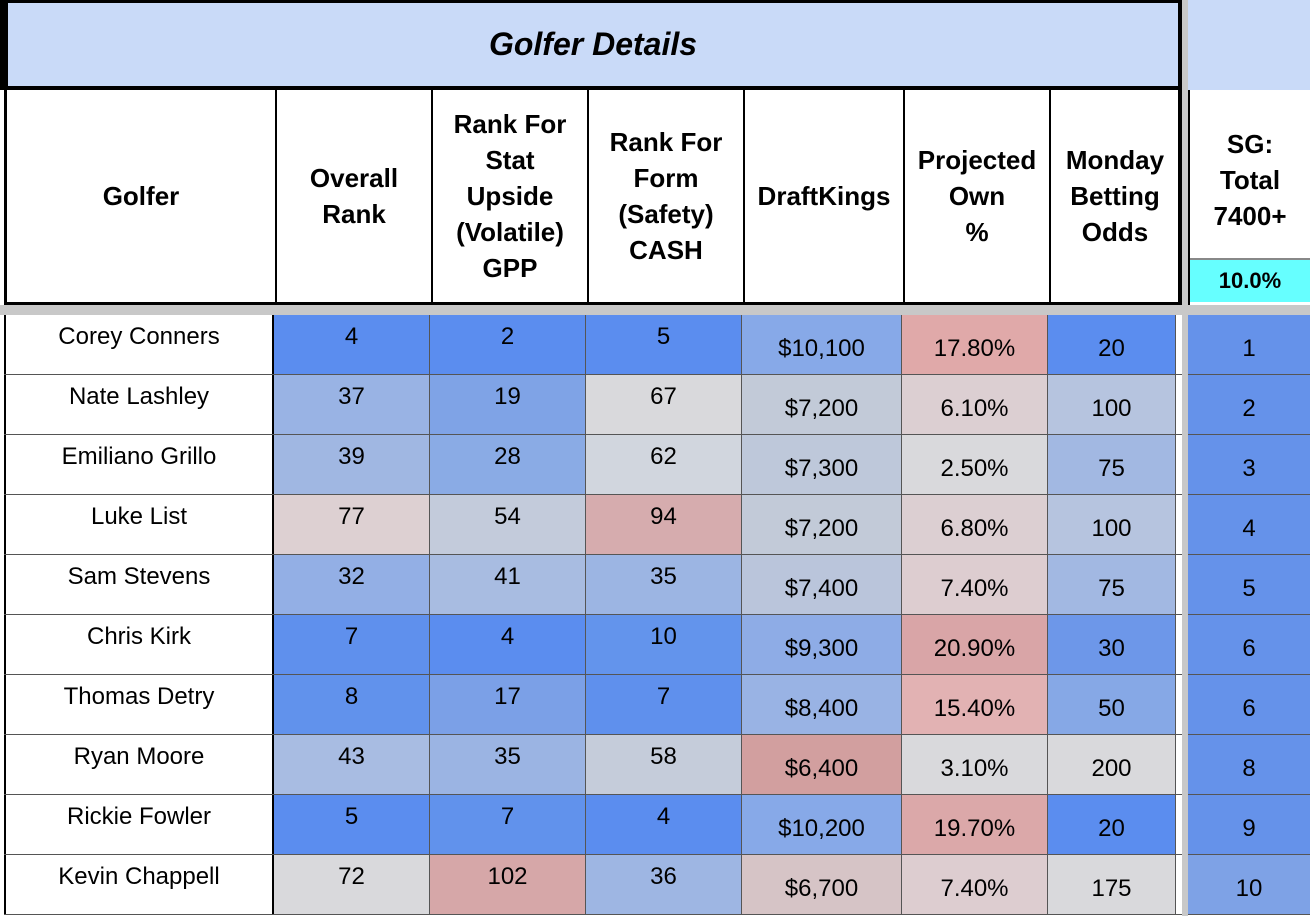 The width and height of the screenshot is (1310, 916). Describe the element at coordinates (1250, 280) in the screenshot. I see `sg-weight: 10.0%` at that location.